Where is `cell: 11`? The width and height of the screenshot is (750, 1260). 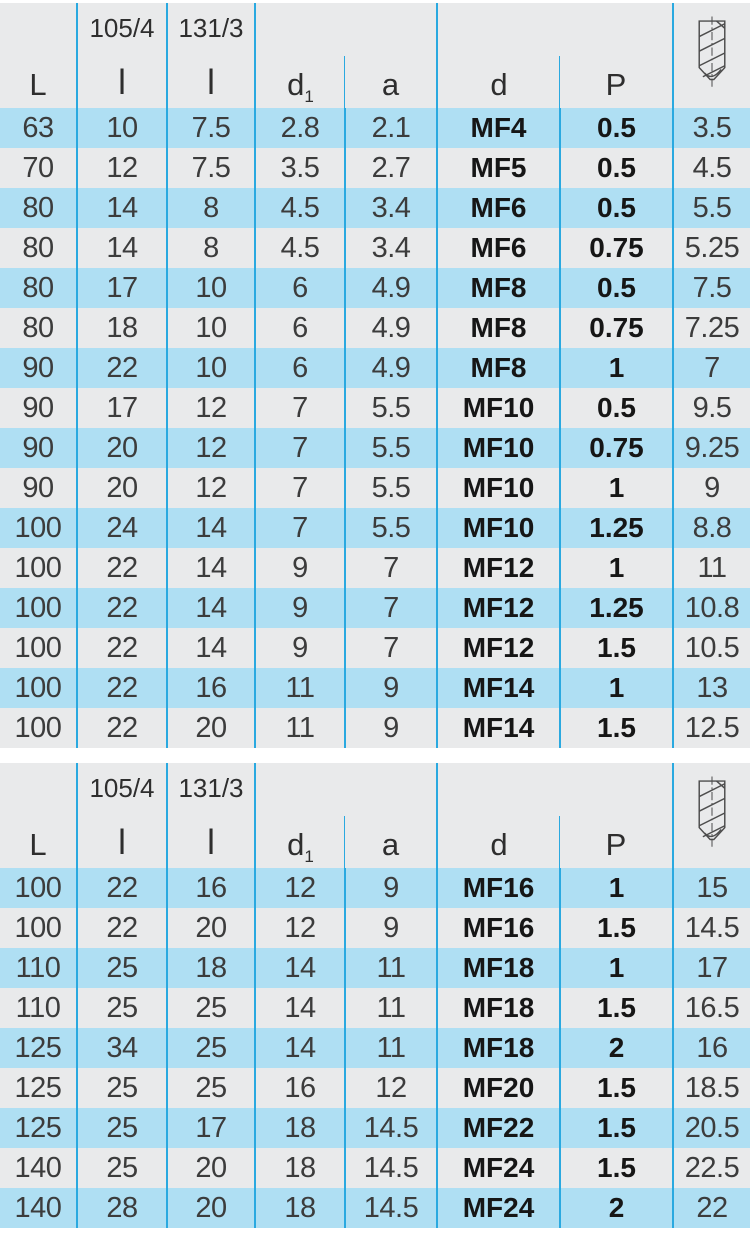 cell: 11 is located at coordinates (712, 567).